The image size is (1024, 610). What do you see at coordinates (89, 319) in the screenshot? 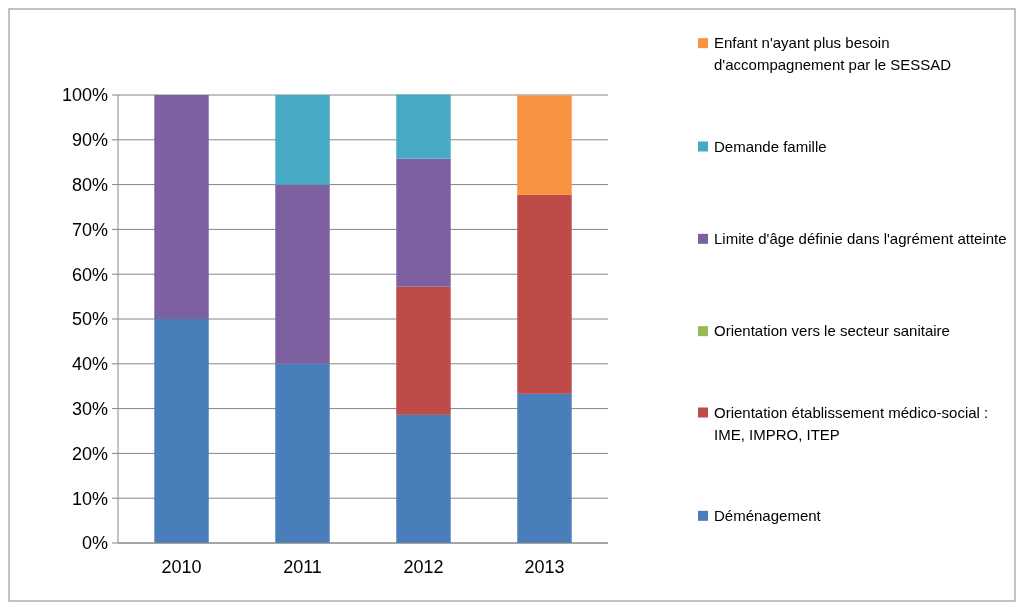
I see `y-tick-label: 50%` at bounding box center [89, 319].